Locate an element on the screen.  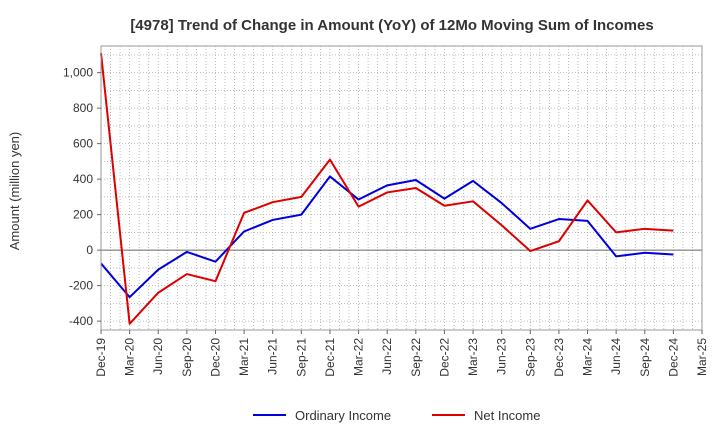
y-tick-label: 1,000 is located at coordinates (78, 73).